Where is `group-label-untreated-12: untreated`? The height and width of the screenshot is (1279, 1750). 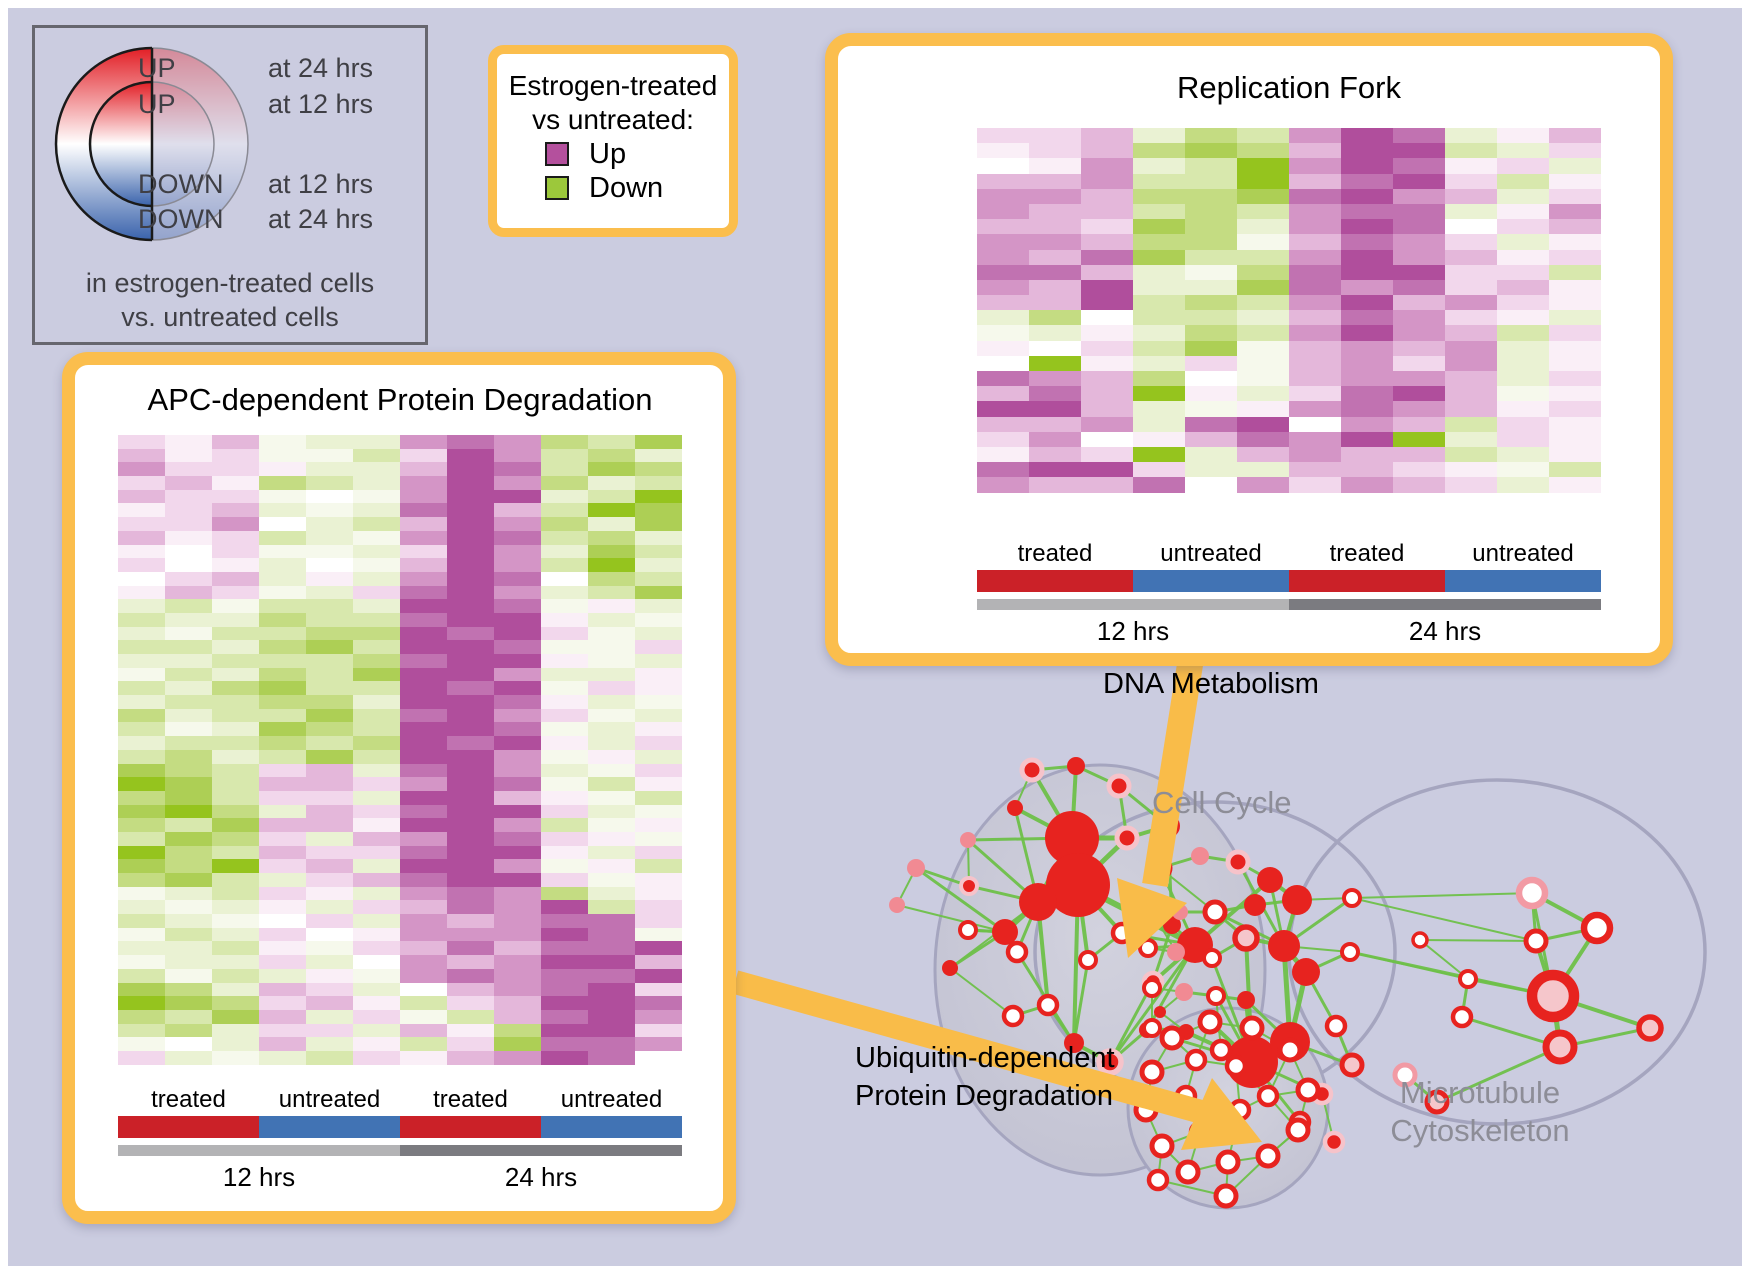 group-label-untreated-12: untreated is located at coordinates (329, 1099).